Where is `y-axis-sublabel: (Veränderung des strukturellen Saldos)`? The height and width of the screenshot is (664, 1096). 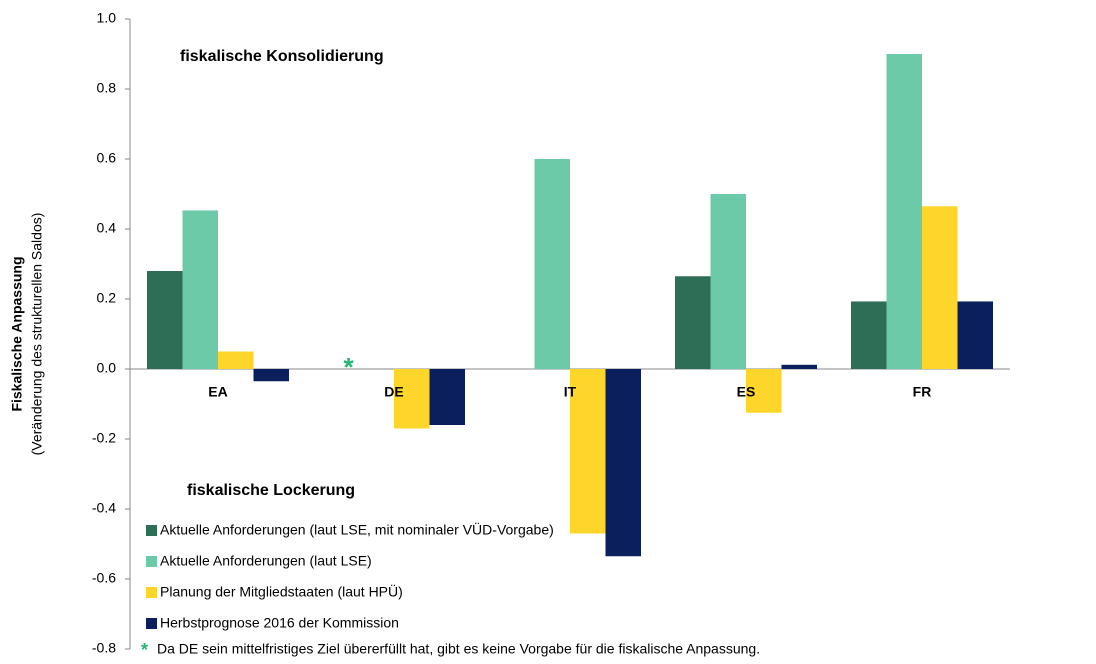
y-axis-sublabel: (Veränderung des strukturellen Saldos) is located at coordinates (37, 334).